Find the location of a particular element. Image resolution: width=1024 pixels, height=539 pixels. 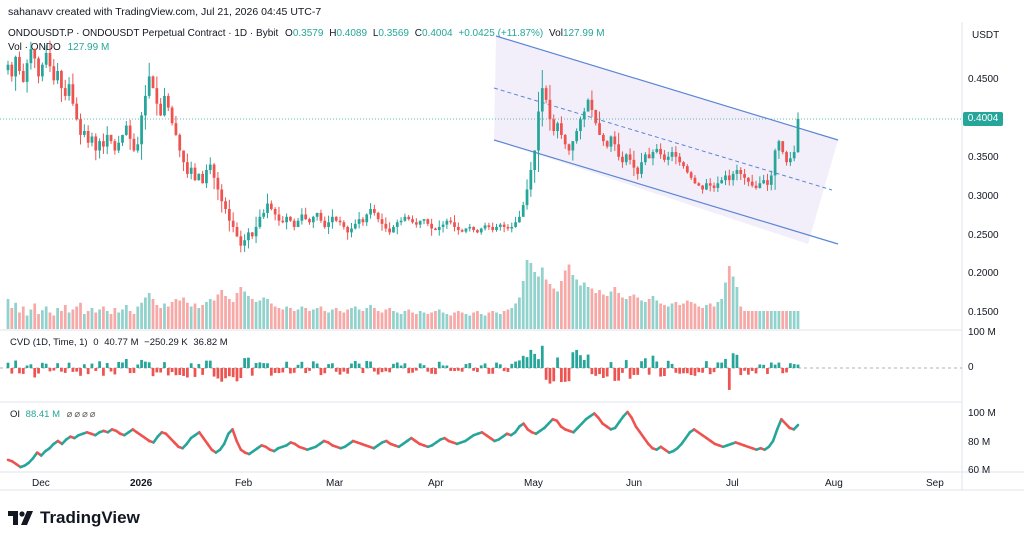

oi-legend: OI 88.41 M ⌀⌀⌀⌀ is located at coordinates (54, 414).